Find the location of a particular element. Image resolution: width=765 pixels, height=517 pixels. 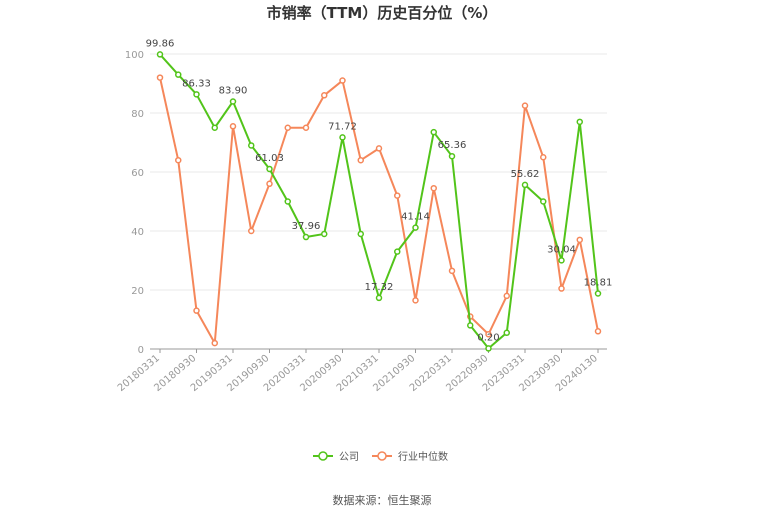

data-label: 0.20 is located at coordinates (488, 337).